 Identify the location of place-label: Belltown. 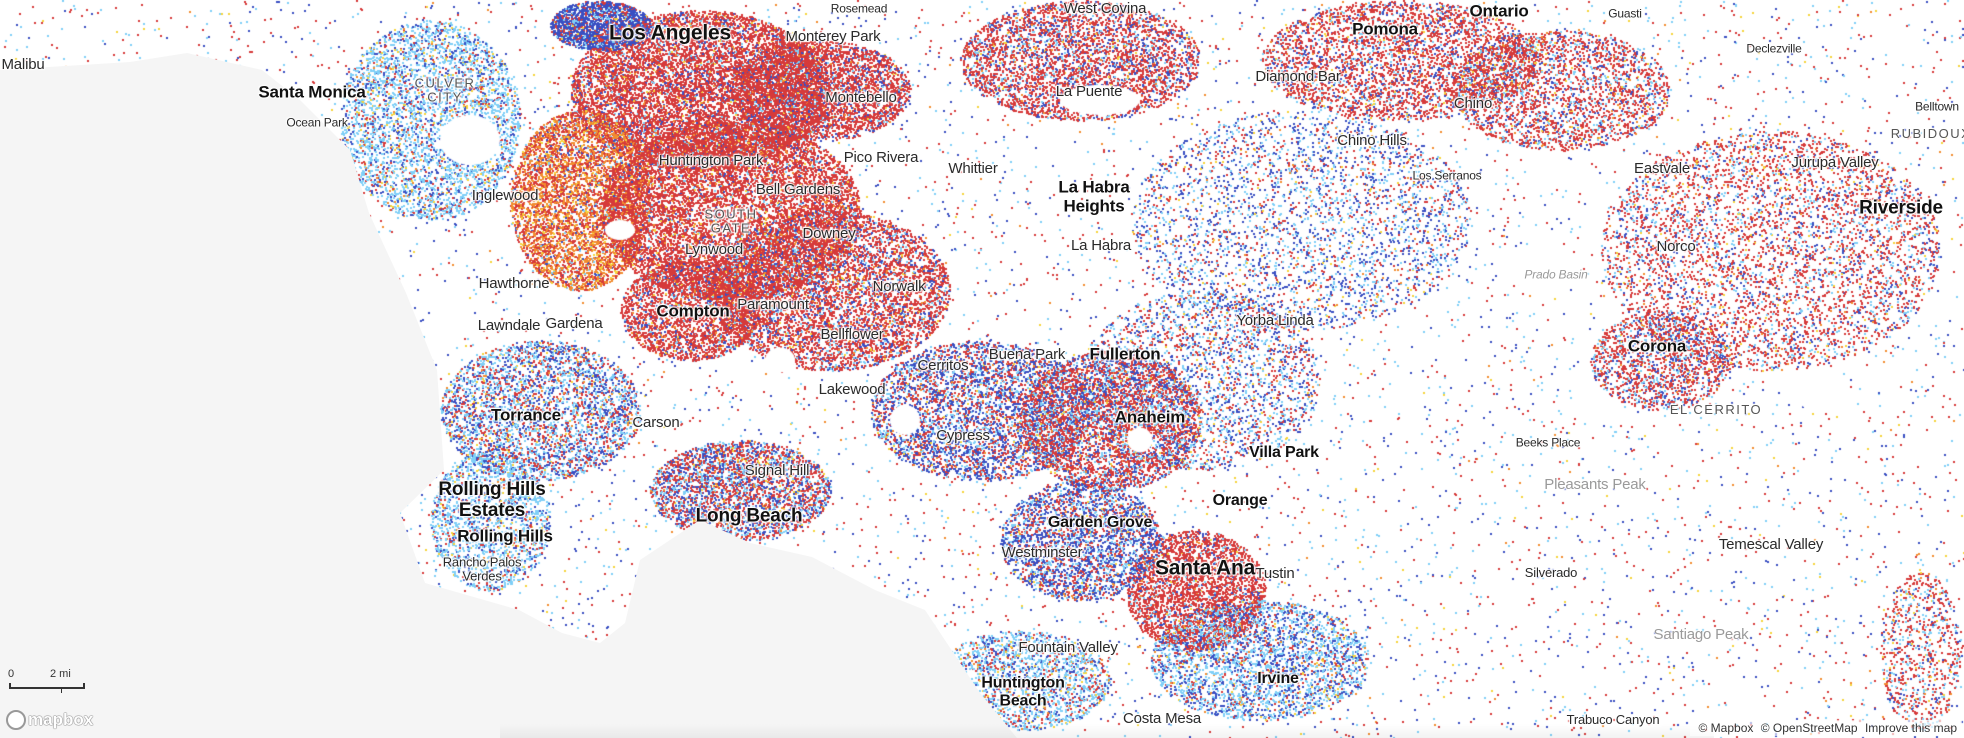
(1937, 106).